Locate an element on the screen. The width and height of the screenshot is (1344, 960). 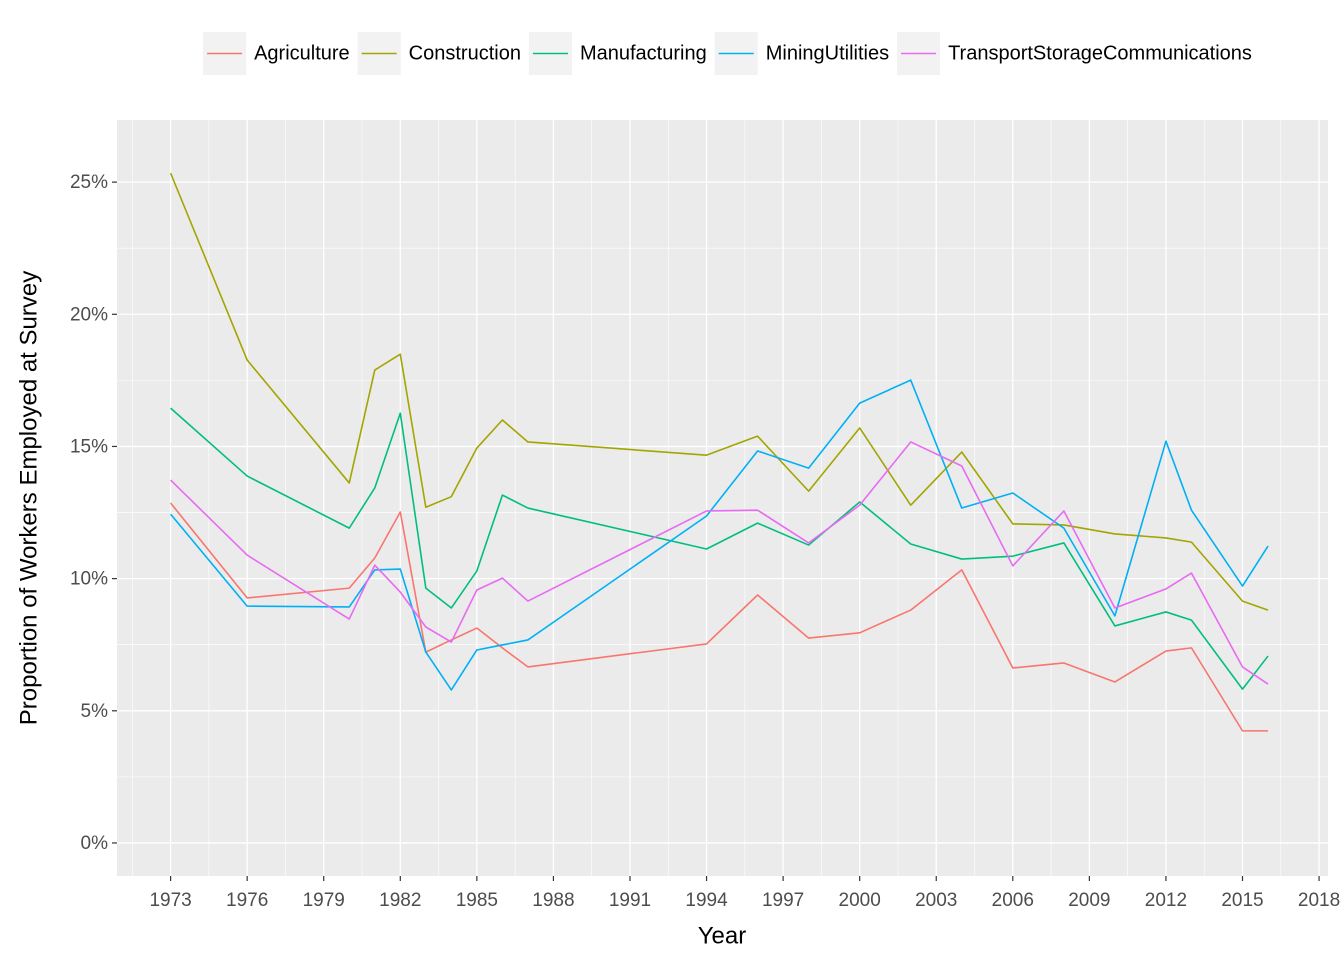
x-tick-label: 2018 is located at coordinates (1319, 900).